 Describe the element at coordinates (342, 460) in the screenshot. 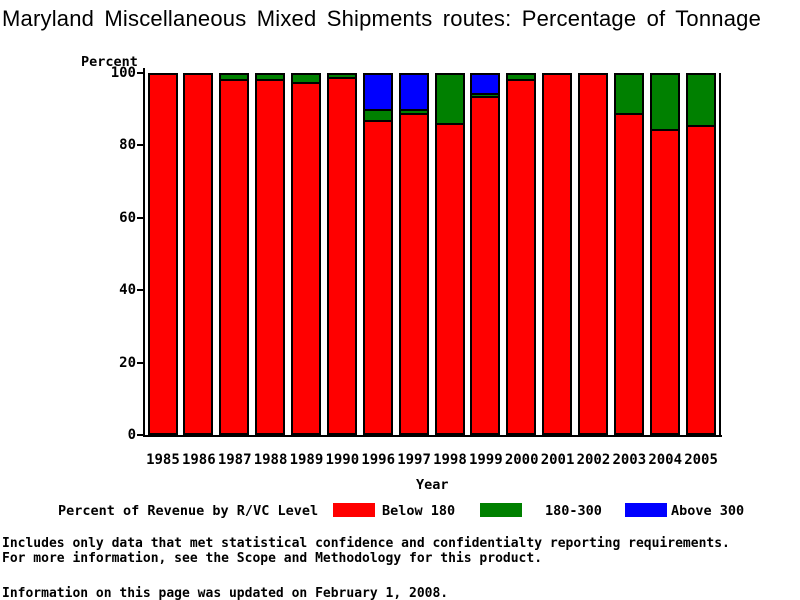

I see `x-tick-label-1990: 1990` at that location.